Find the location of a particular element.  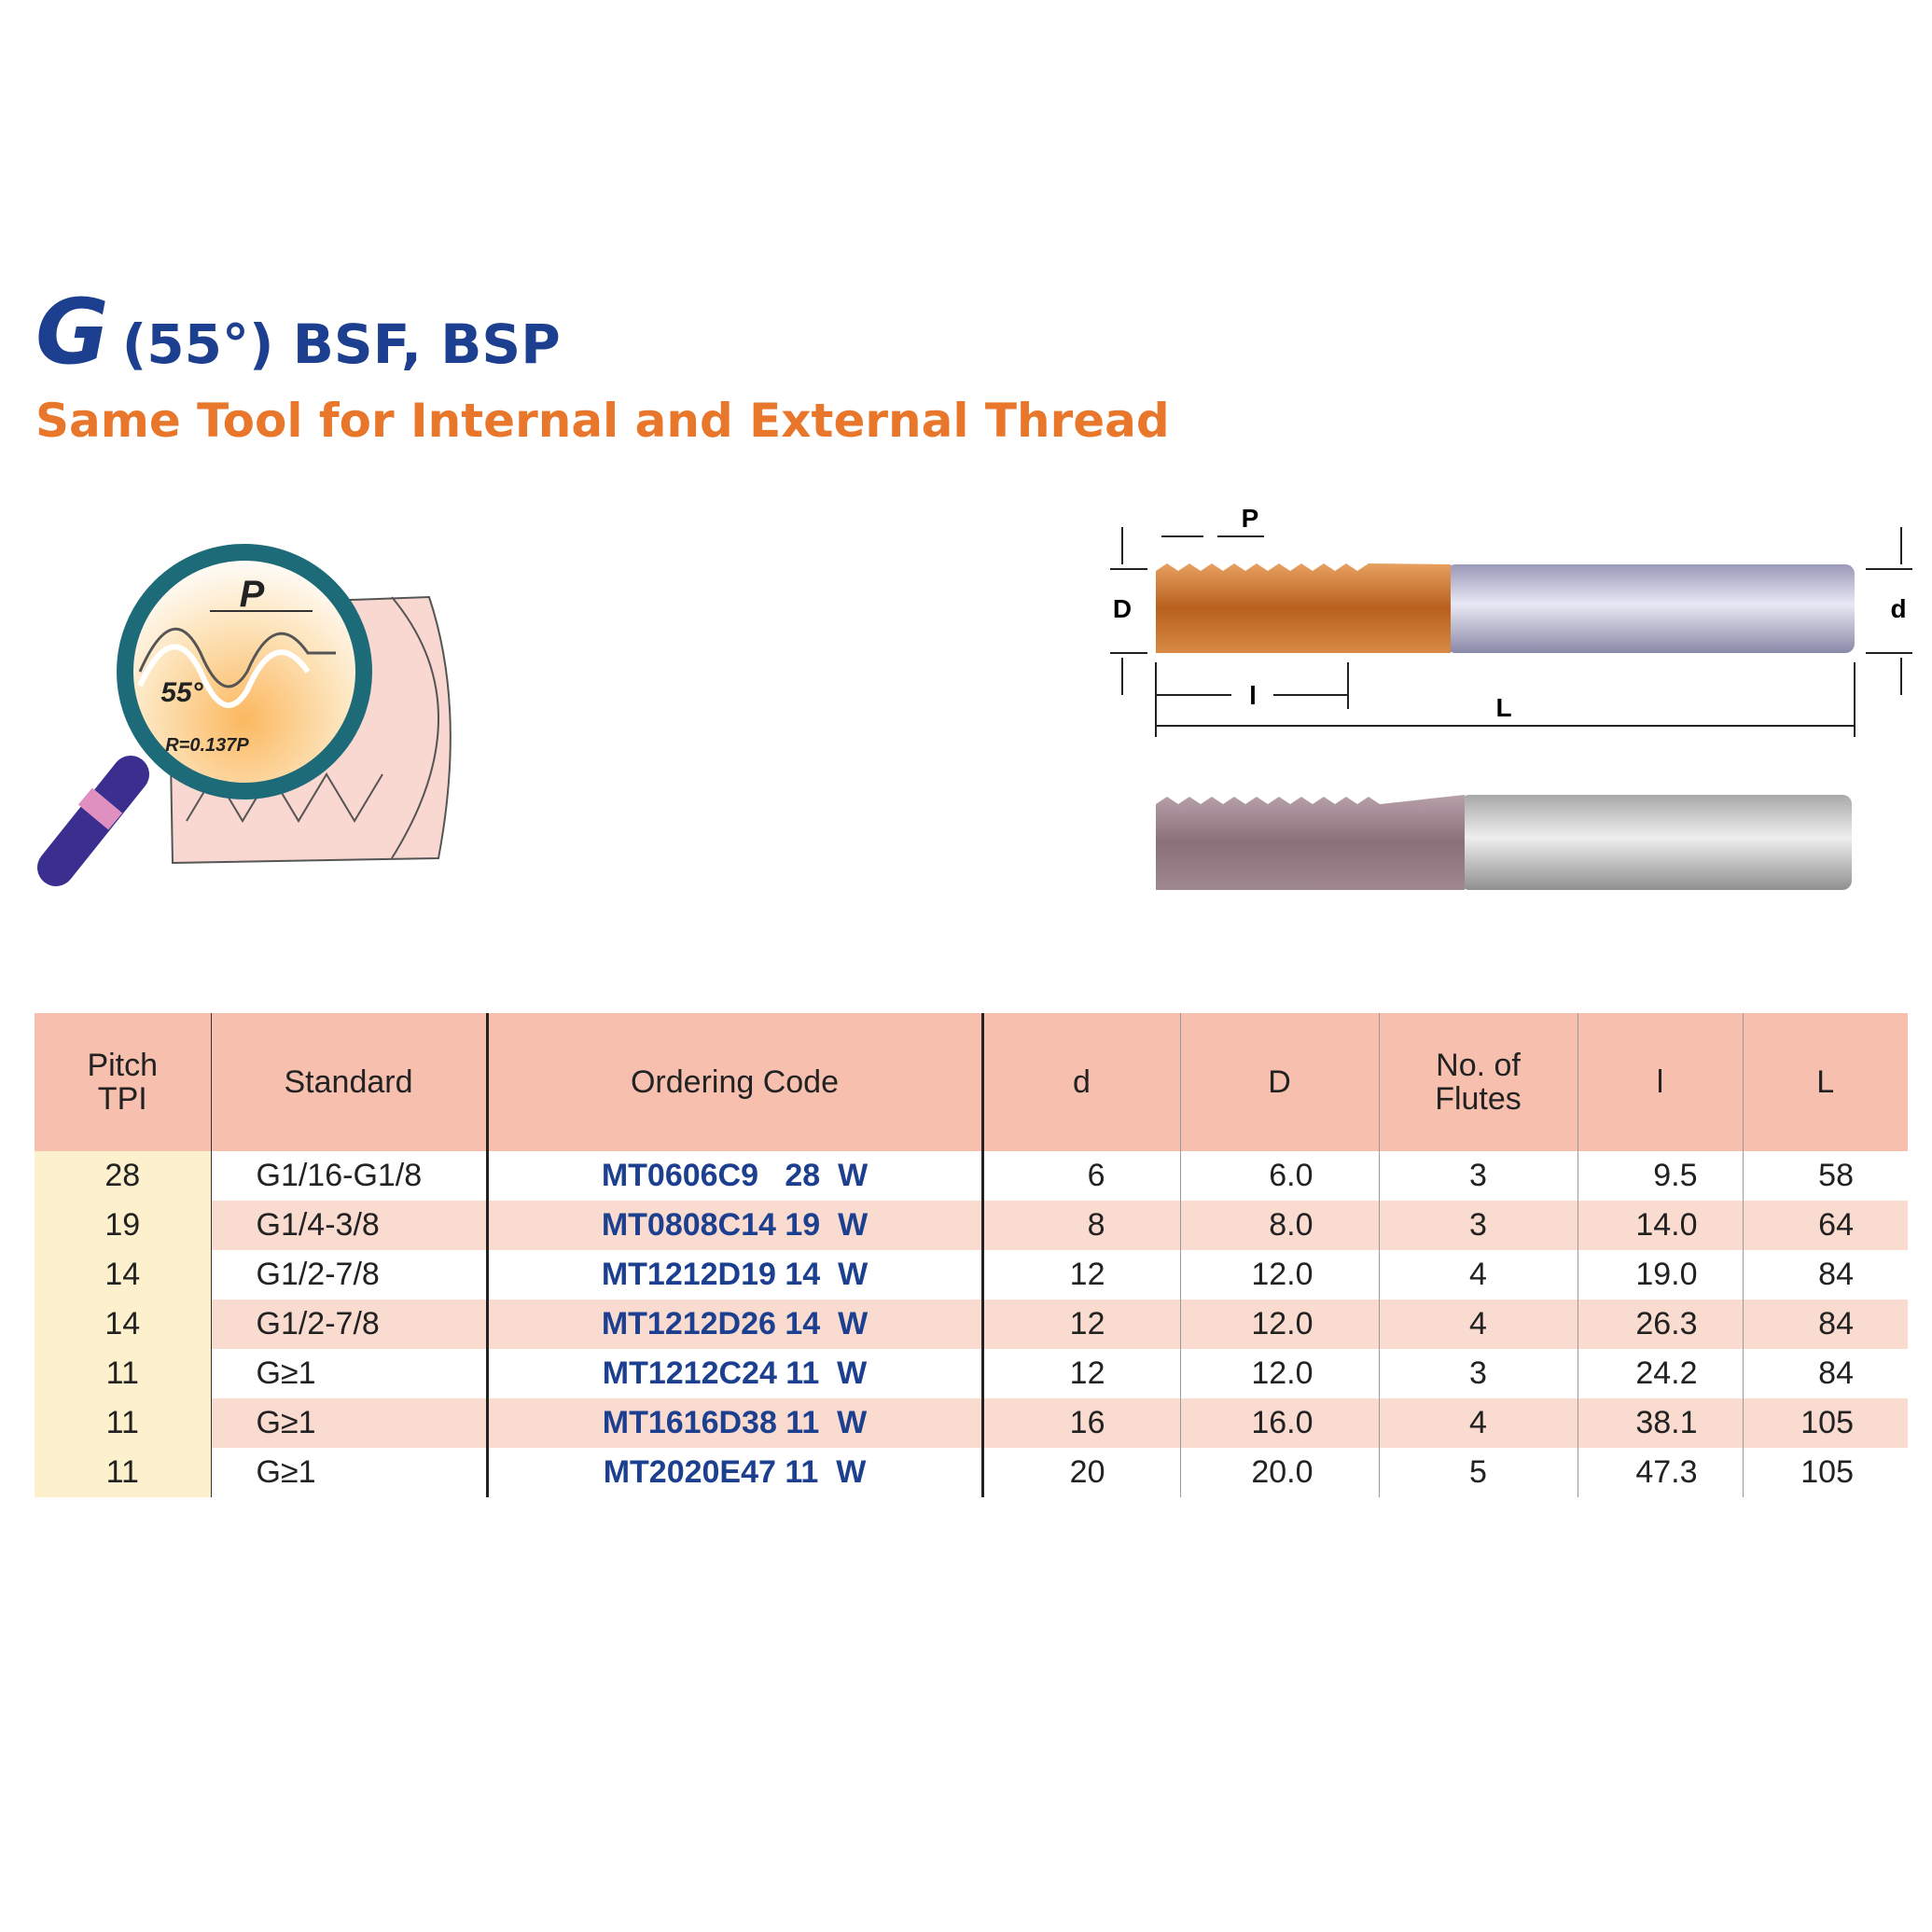

column-header: L is located at coordinates (1825, 1082).